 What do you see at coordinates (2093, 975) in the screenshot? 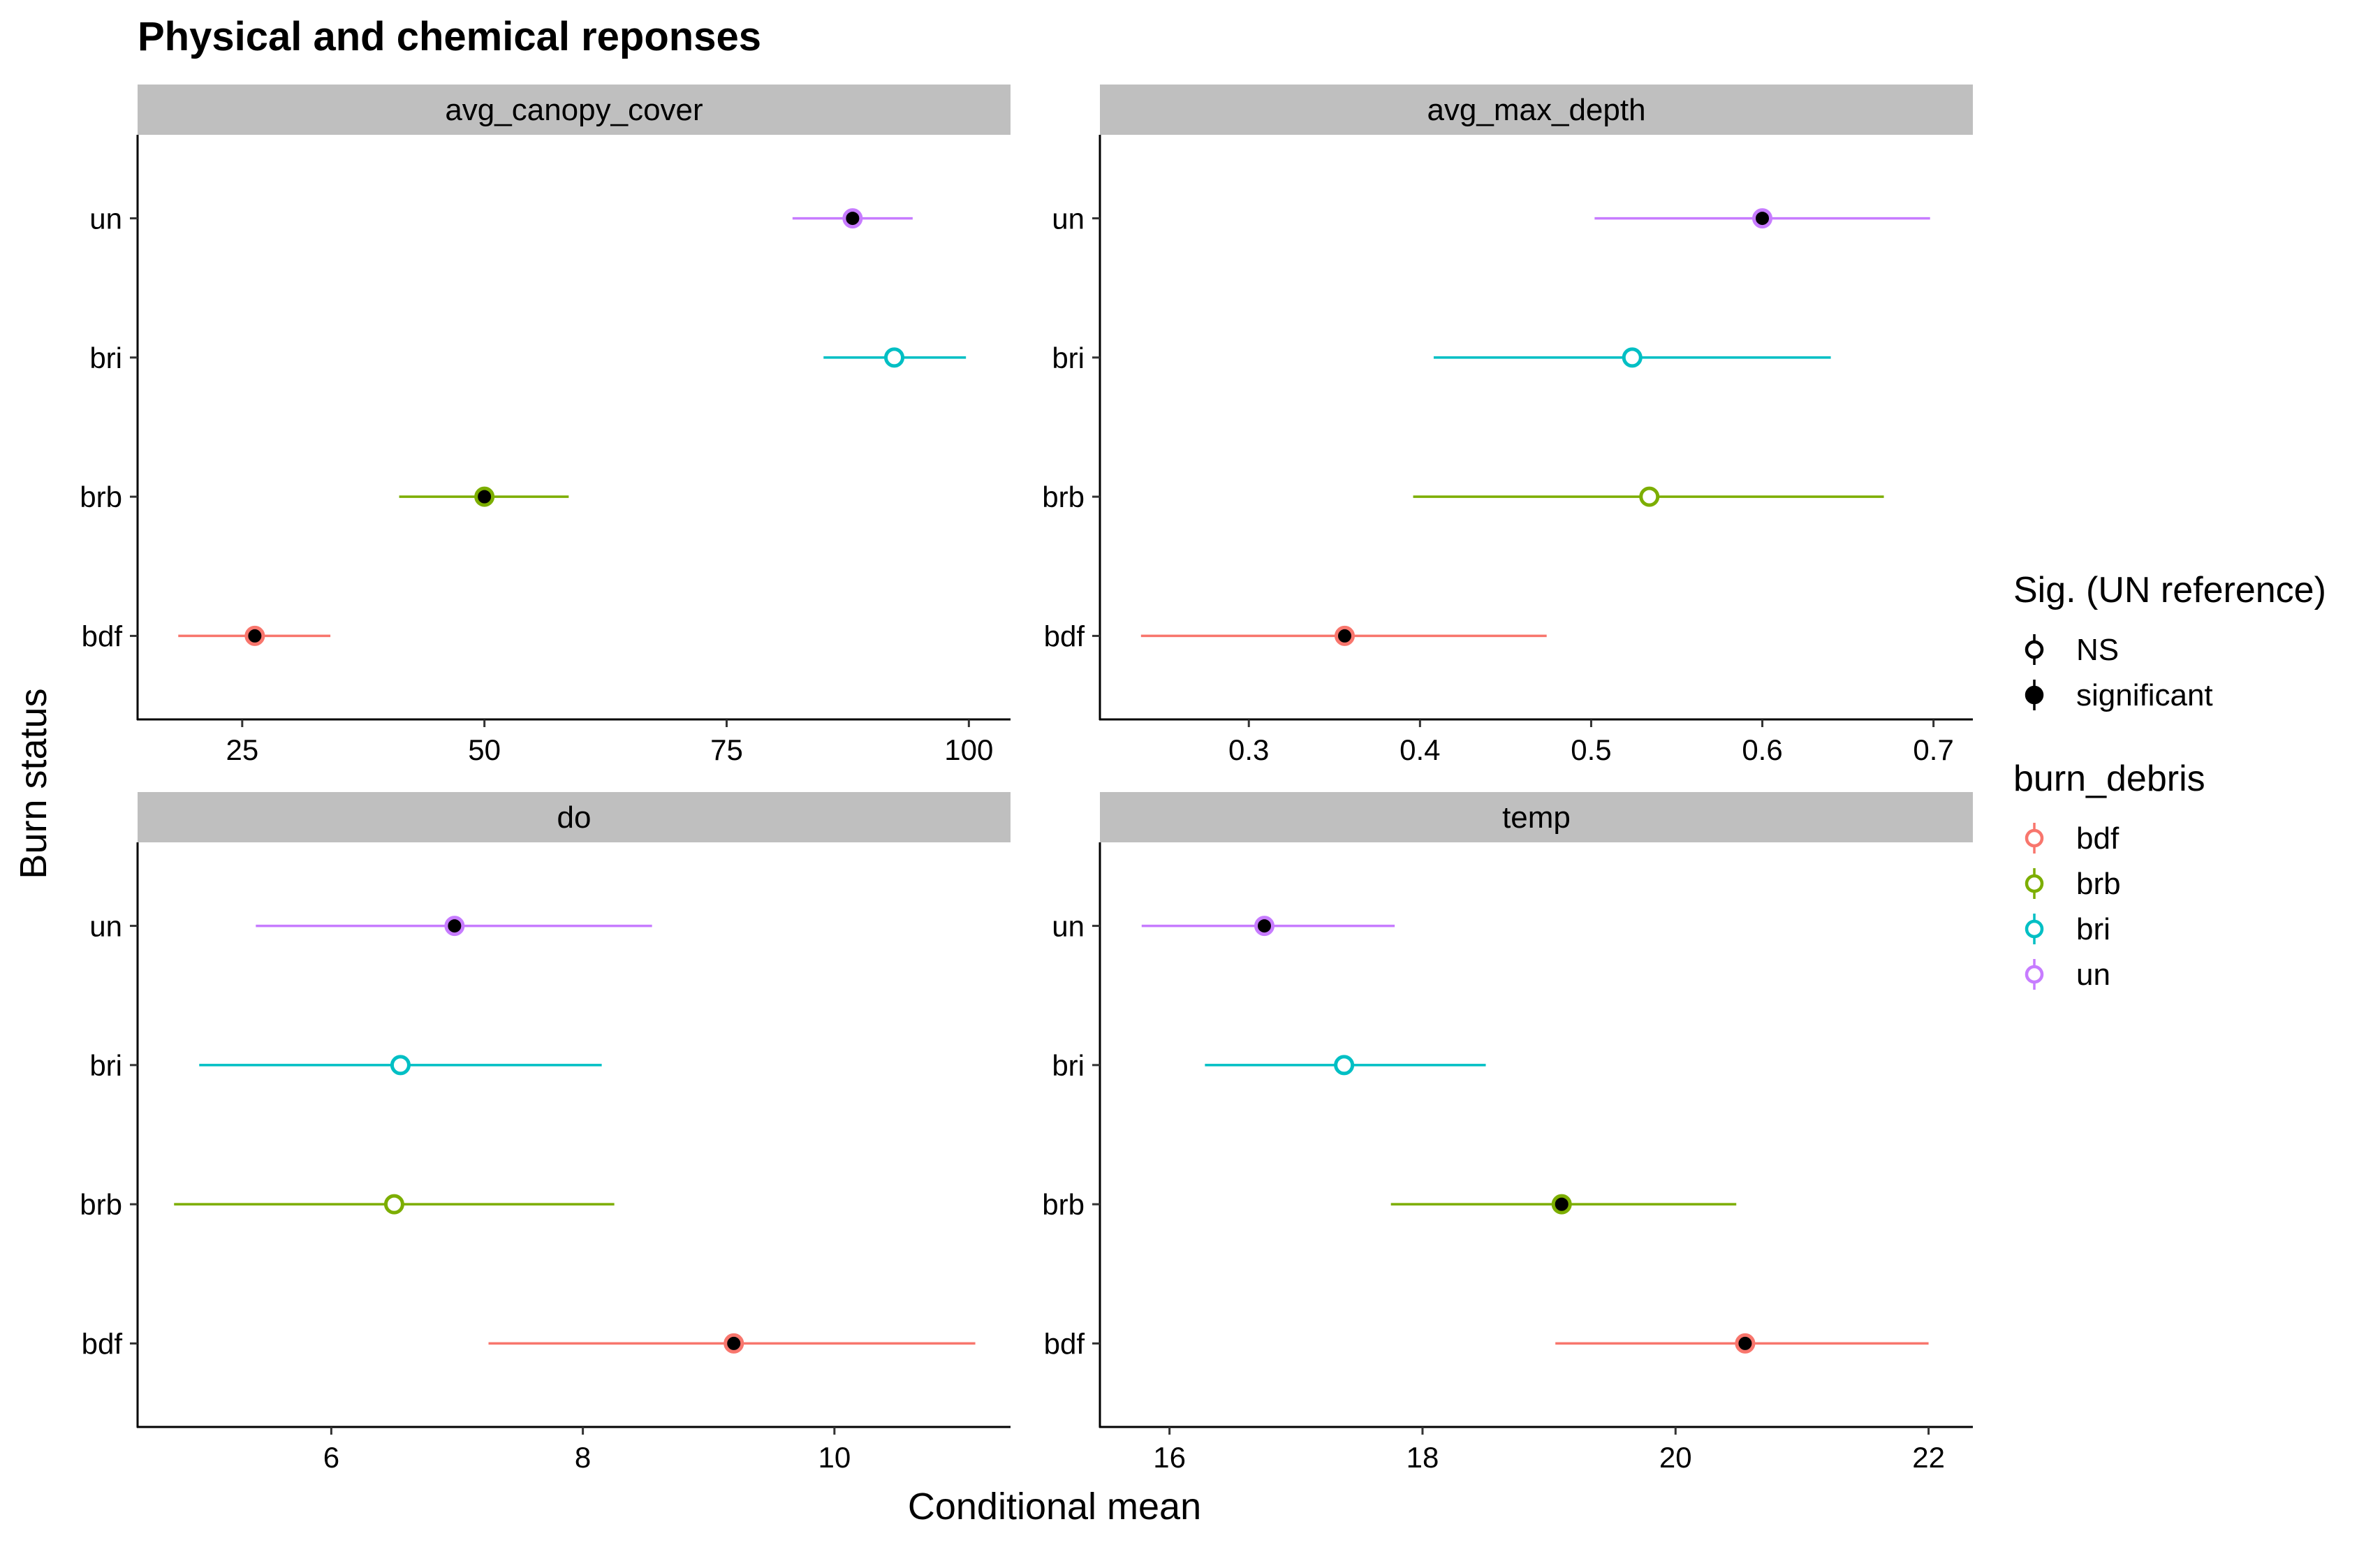
I see `legend-label-un: un` at bounding box center [2093, 975].